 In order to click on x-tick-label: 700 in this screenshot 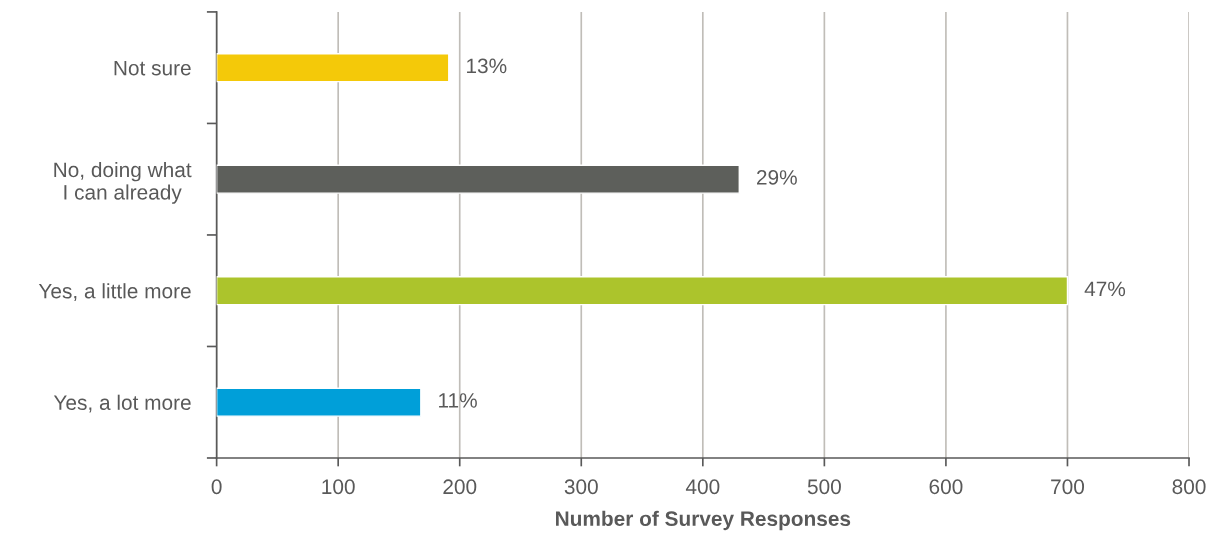, I will do `click(1068, 487)`.